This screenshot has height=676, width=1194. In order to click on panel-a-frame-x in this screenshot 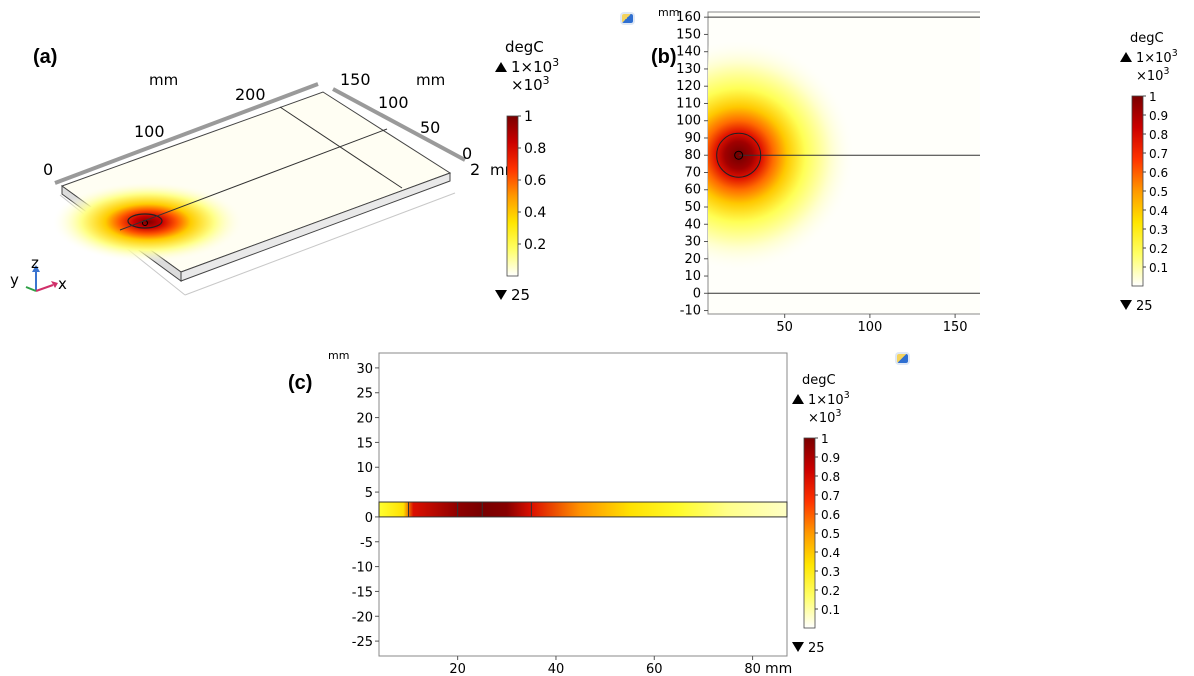, I will do `click(186, 133)`.